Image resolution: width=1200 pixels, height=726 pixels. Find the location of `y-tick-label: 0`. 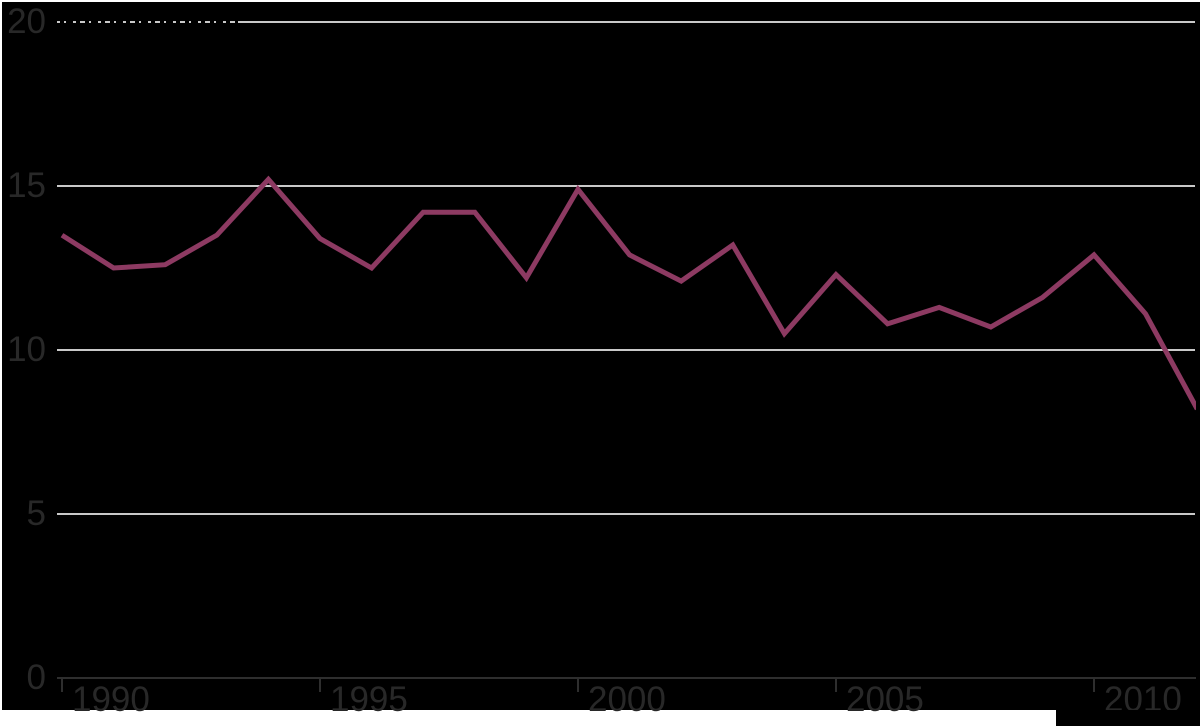

y-tick-label: 0 is located at coordinates (36, 677).